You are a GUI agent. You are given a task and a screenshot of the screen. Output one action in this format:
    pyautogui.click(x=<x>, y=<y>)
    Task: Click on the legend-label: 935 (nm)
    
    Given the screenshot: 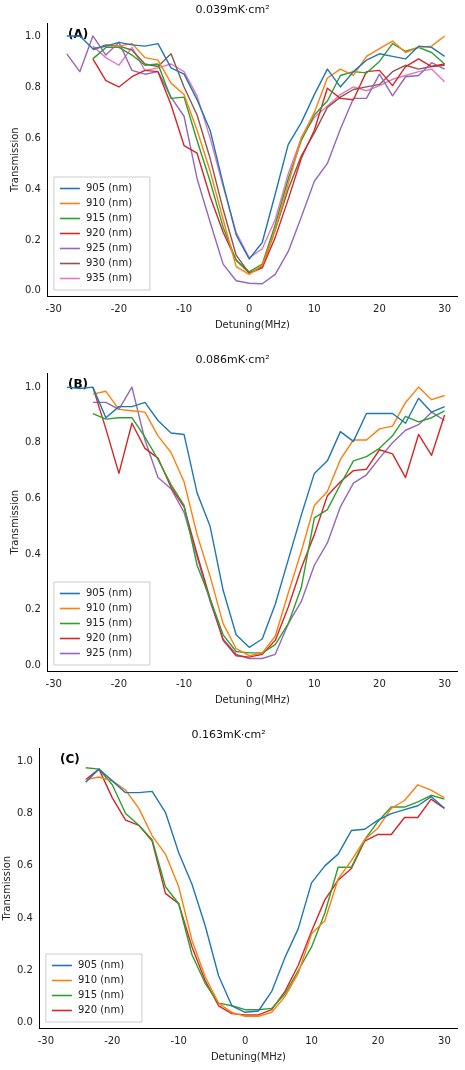 What is the action you would take?
    pyautogui.click(x=109, y=278)
    